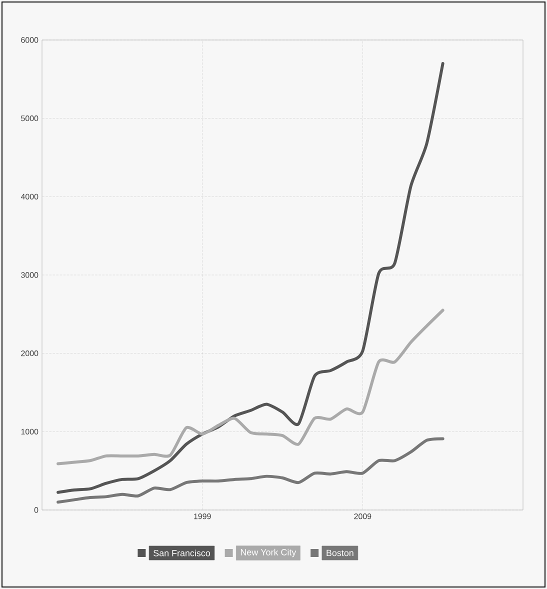 This screenshot has width=547, height=589. I want to click on legend-label: Boston, so click(340, 553).